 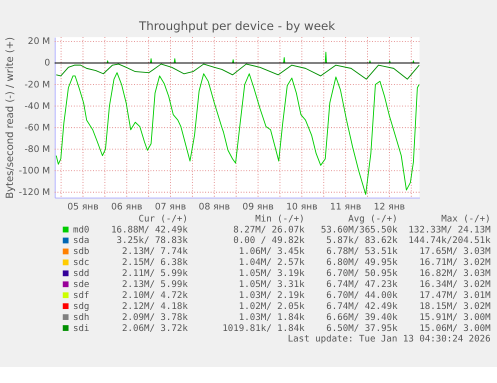 What do you see at coordinates (264, 329) in the screenshot?
I see `text: 1019.81k/ 1.84k` at bounding box center [264, 329].